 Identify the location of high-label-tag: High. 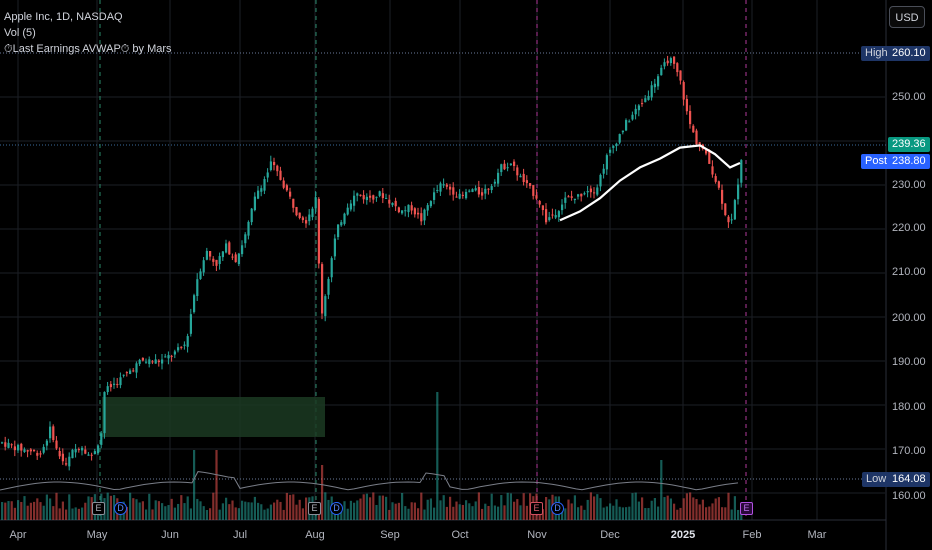
(876, 53).